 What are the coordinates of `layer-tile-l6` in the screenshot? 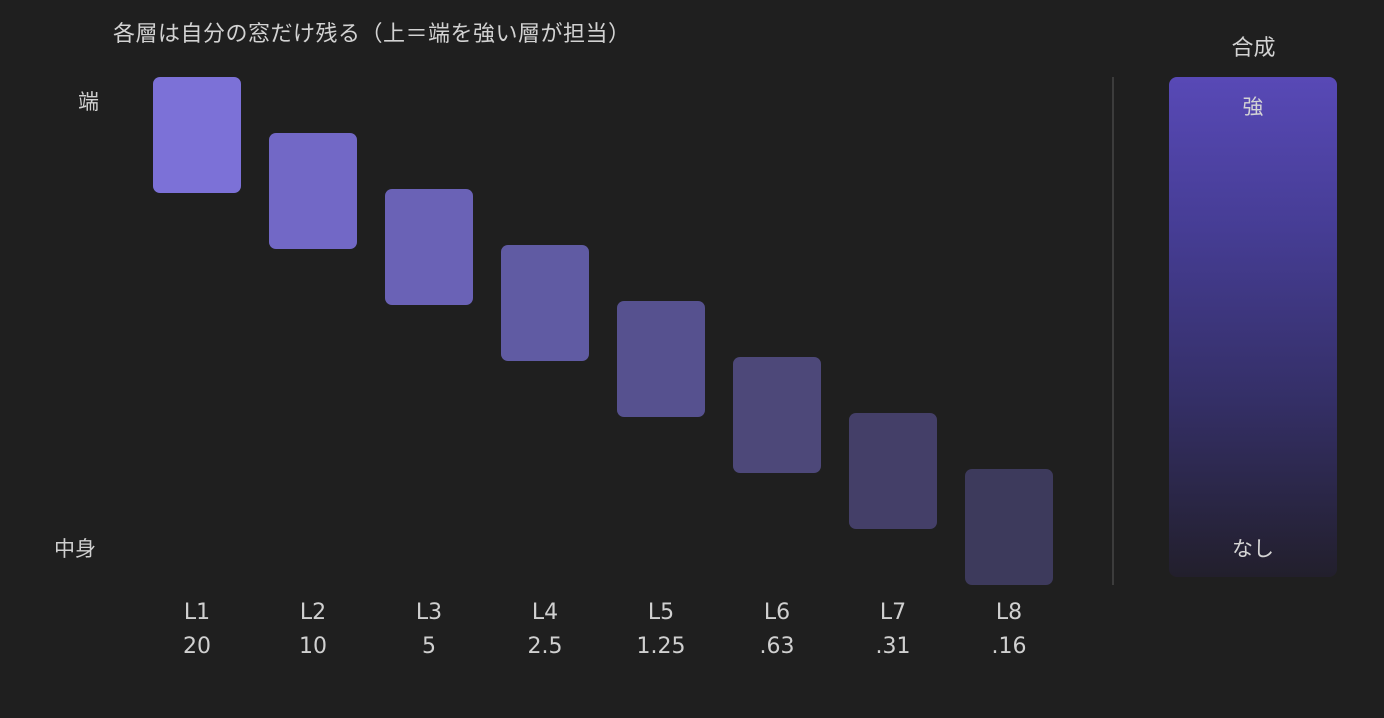 It's located at (777, 415).